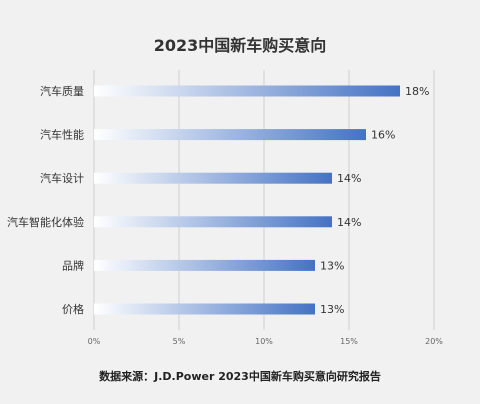 Image resolution: width=480 pixels, height=404 pixels. What do you see at coordinates (264, 341) in the screenshot?
I see `x-tick-label: 10%` at bounding box center [264, 341].